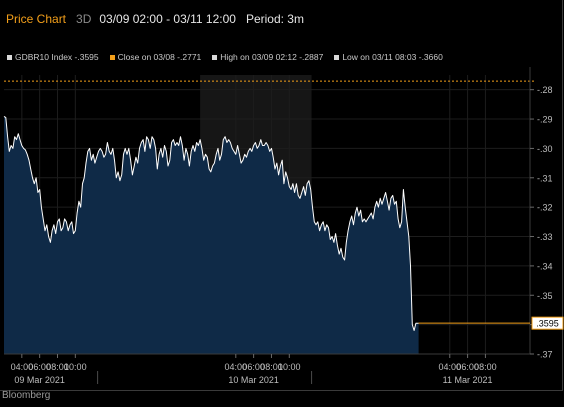 This screenshot has width=564, height=407. What do you see at coordinates (545, 237) in the screenshot?
I see `y-tick-label: -.33` at bounding box center [545, 237].